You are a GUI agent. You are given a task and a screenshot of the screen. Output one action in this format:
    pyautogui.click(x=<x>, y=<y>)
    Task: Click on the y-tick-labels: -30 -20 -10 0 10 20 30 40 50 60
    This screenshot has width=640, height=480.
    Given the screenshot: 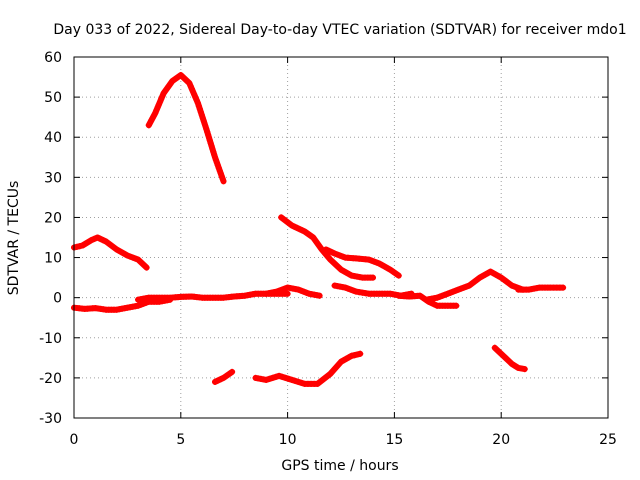 What is the action you would take?
    pyautogui.click(x=50, y=238)
    